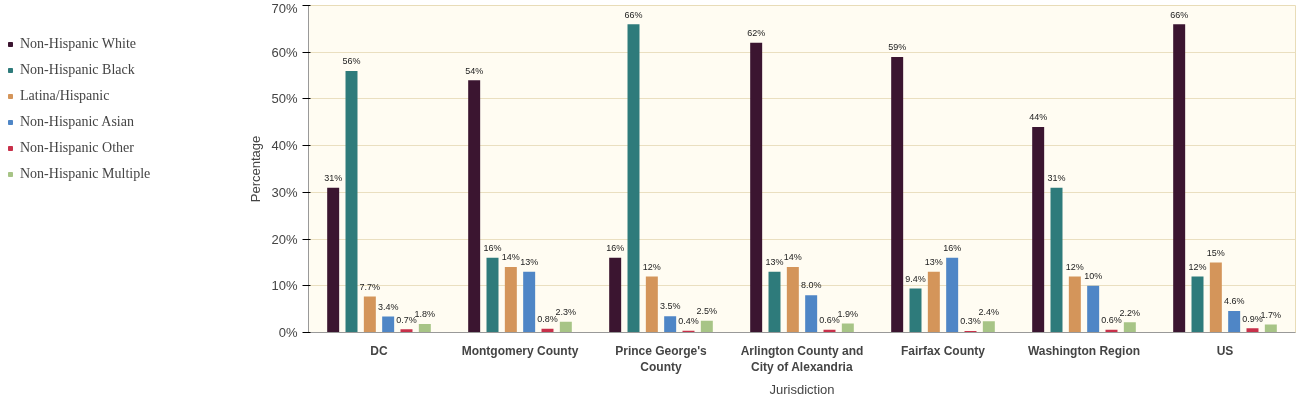  I want to click on legend-label: Latina/Hispanic, so click(65, 96).